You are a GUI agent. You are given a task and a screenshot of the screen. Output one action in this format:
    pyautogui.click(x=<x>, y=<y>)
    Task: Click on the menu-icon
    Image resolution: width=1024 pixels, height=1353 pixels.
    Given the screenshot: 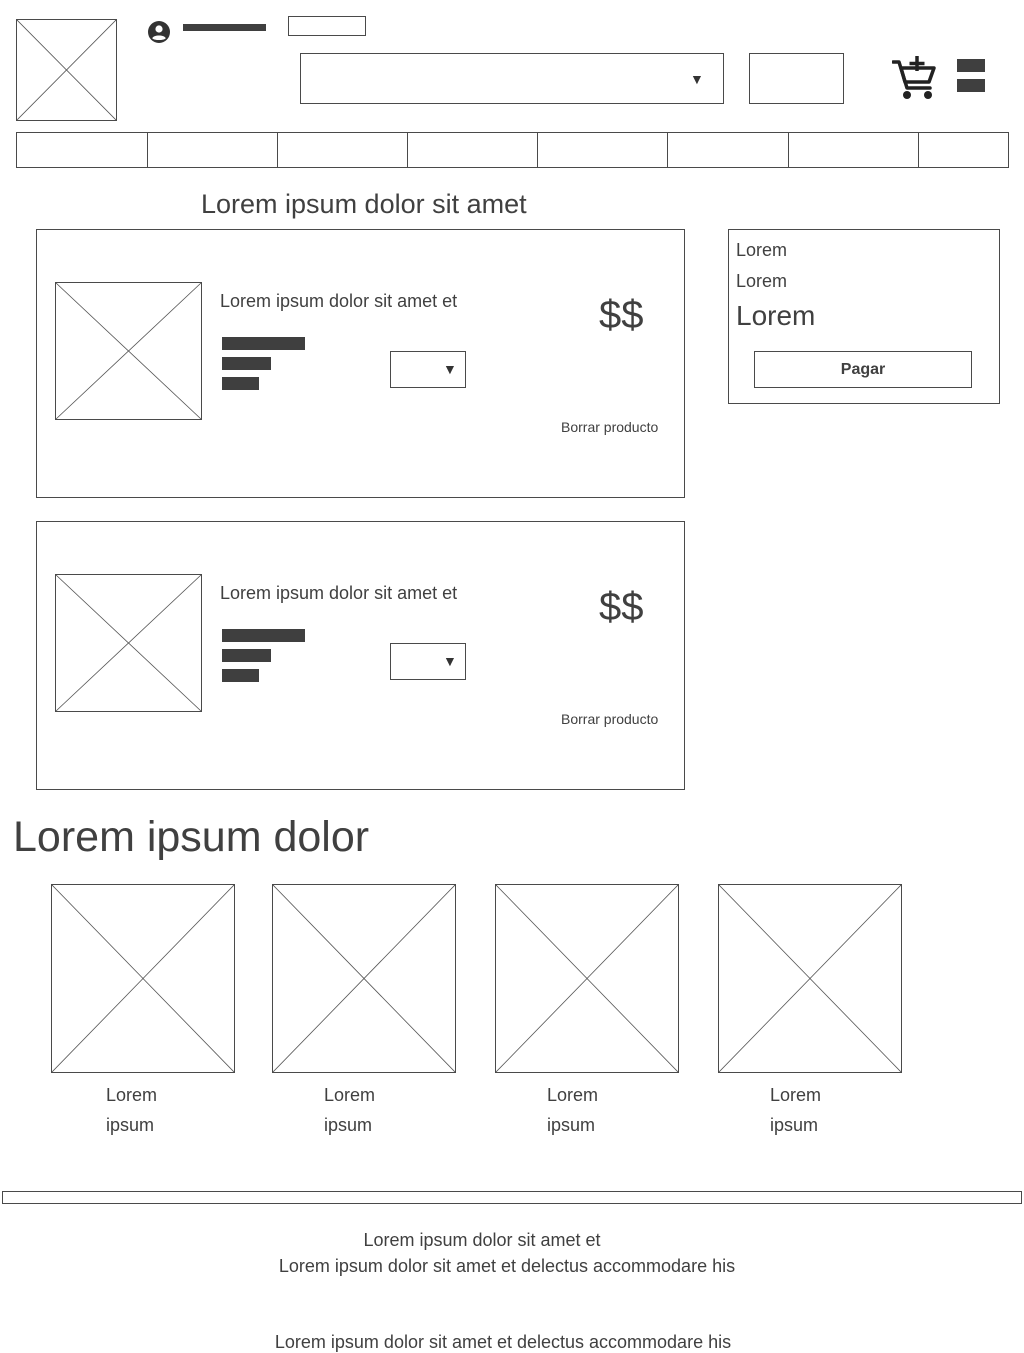 What is the action you would take?
    pyautogui.click(x=971, y=75)
    